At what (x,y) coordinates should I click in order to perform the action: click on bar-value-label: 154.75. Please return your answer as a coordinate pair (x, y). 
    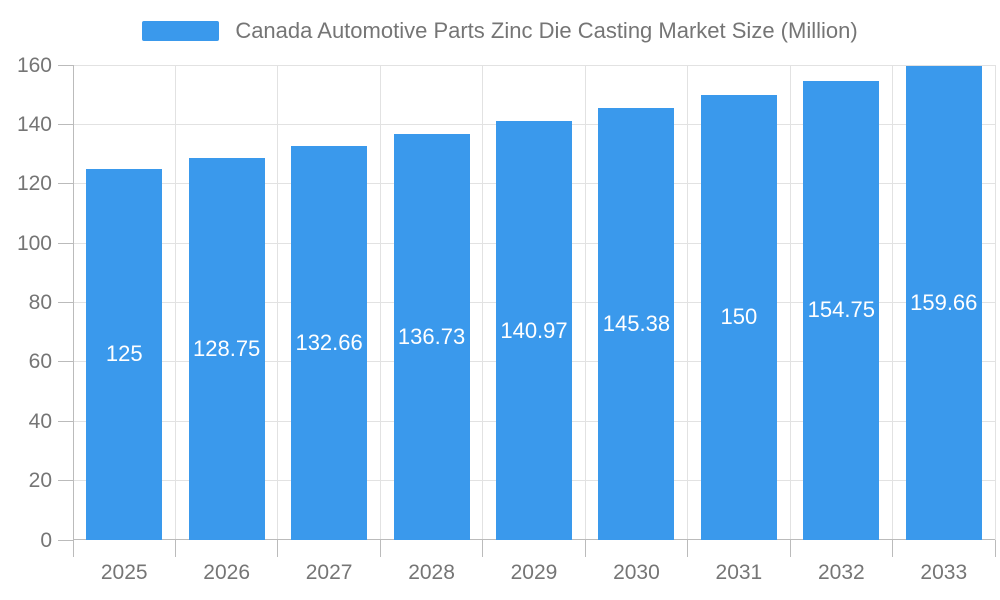
    Looking at the image, I should click on (841, 310).